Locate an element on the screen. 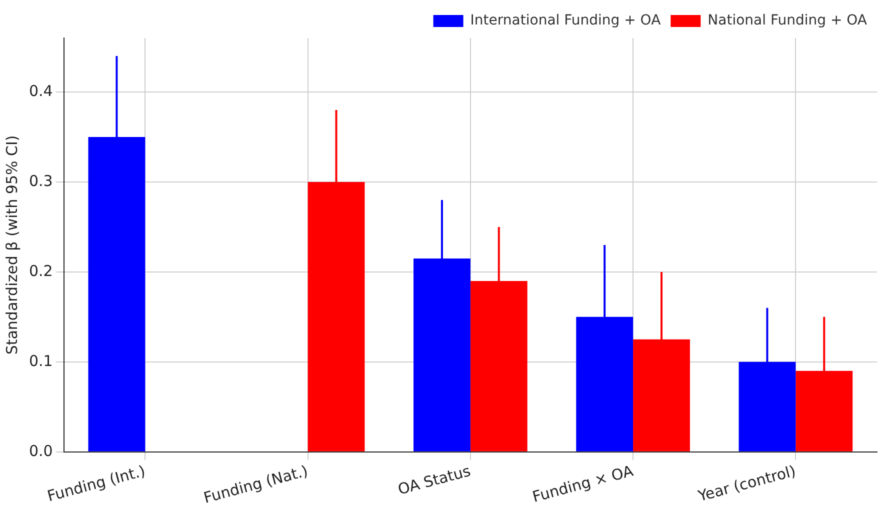 Image resolution: width=881 pixels, height=511 pixels. legend-label: International Funding + OA is located at coordinates (566, 20).